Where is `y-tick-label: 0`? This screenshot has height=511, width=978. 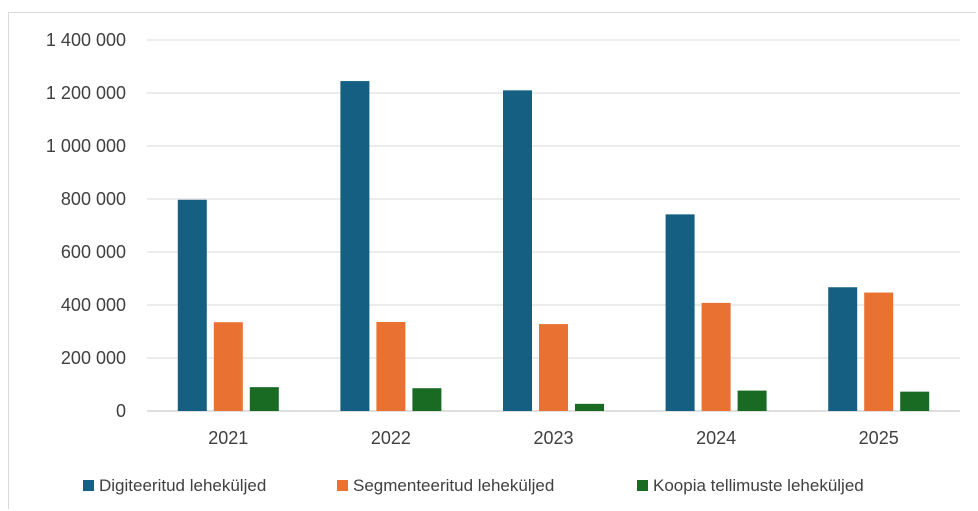
y-tick-label: 0 is located at coordinates (121, 411).